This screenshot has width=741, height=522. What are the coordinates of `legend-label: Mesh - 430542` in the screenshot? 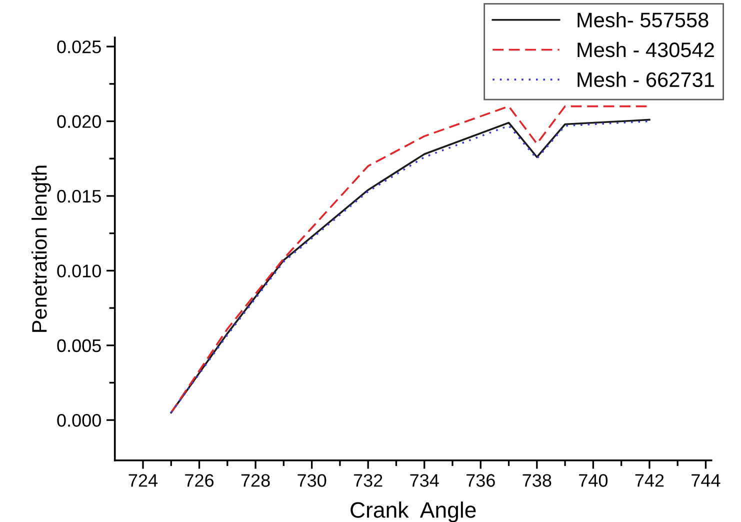 It's located at (646, 50).